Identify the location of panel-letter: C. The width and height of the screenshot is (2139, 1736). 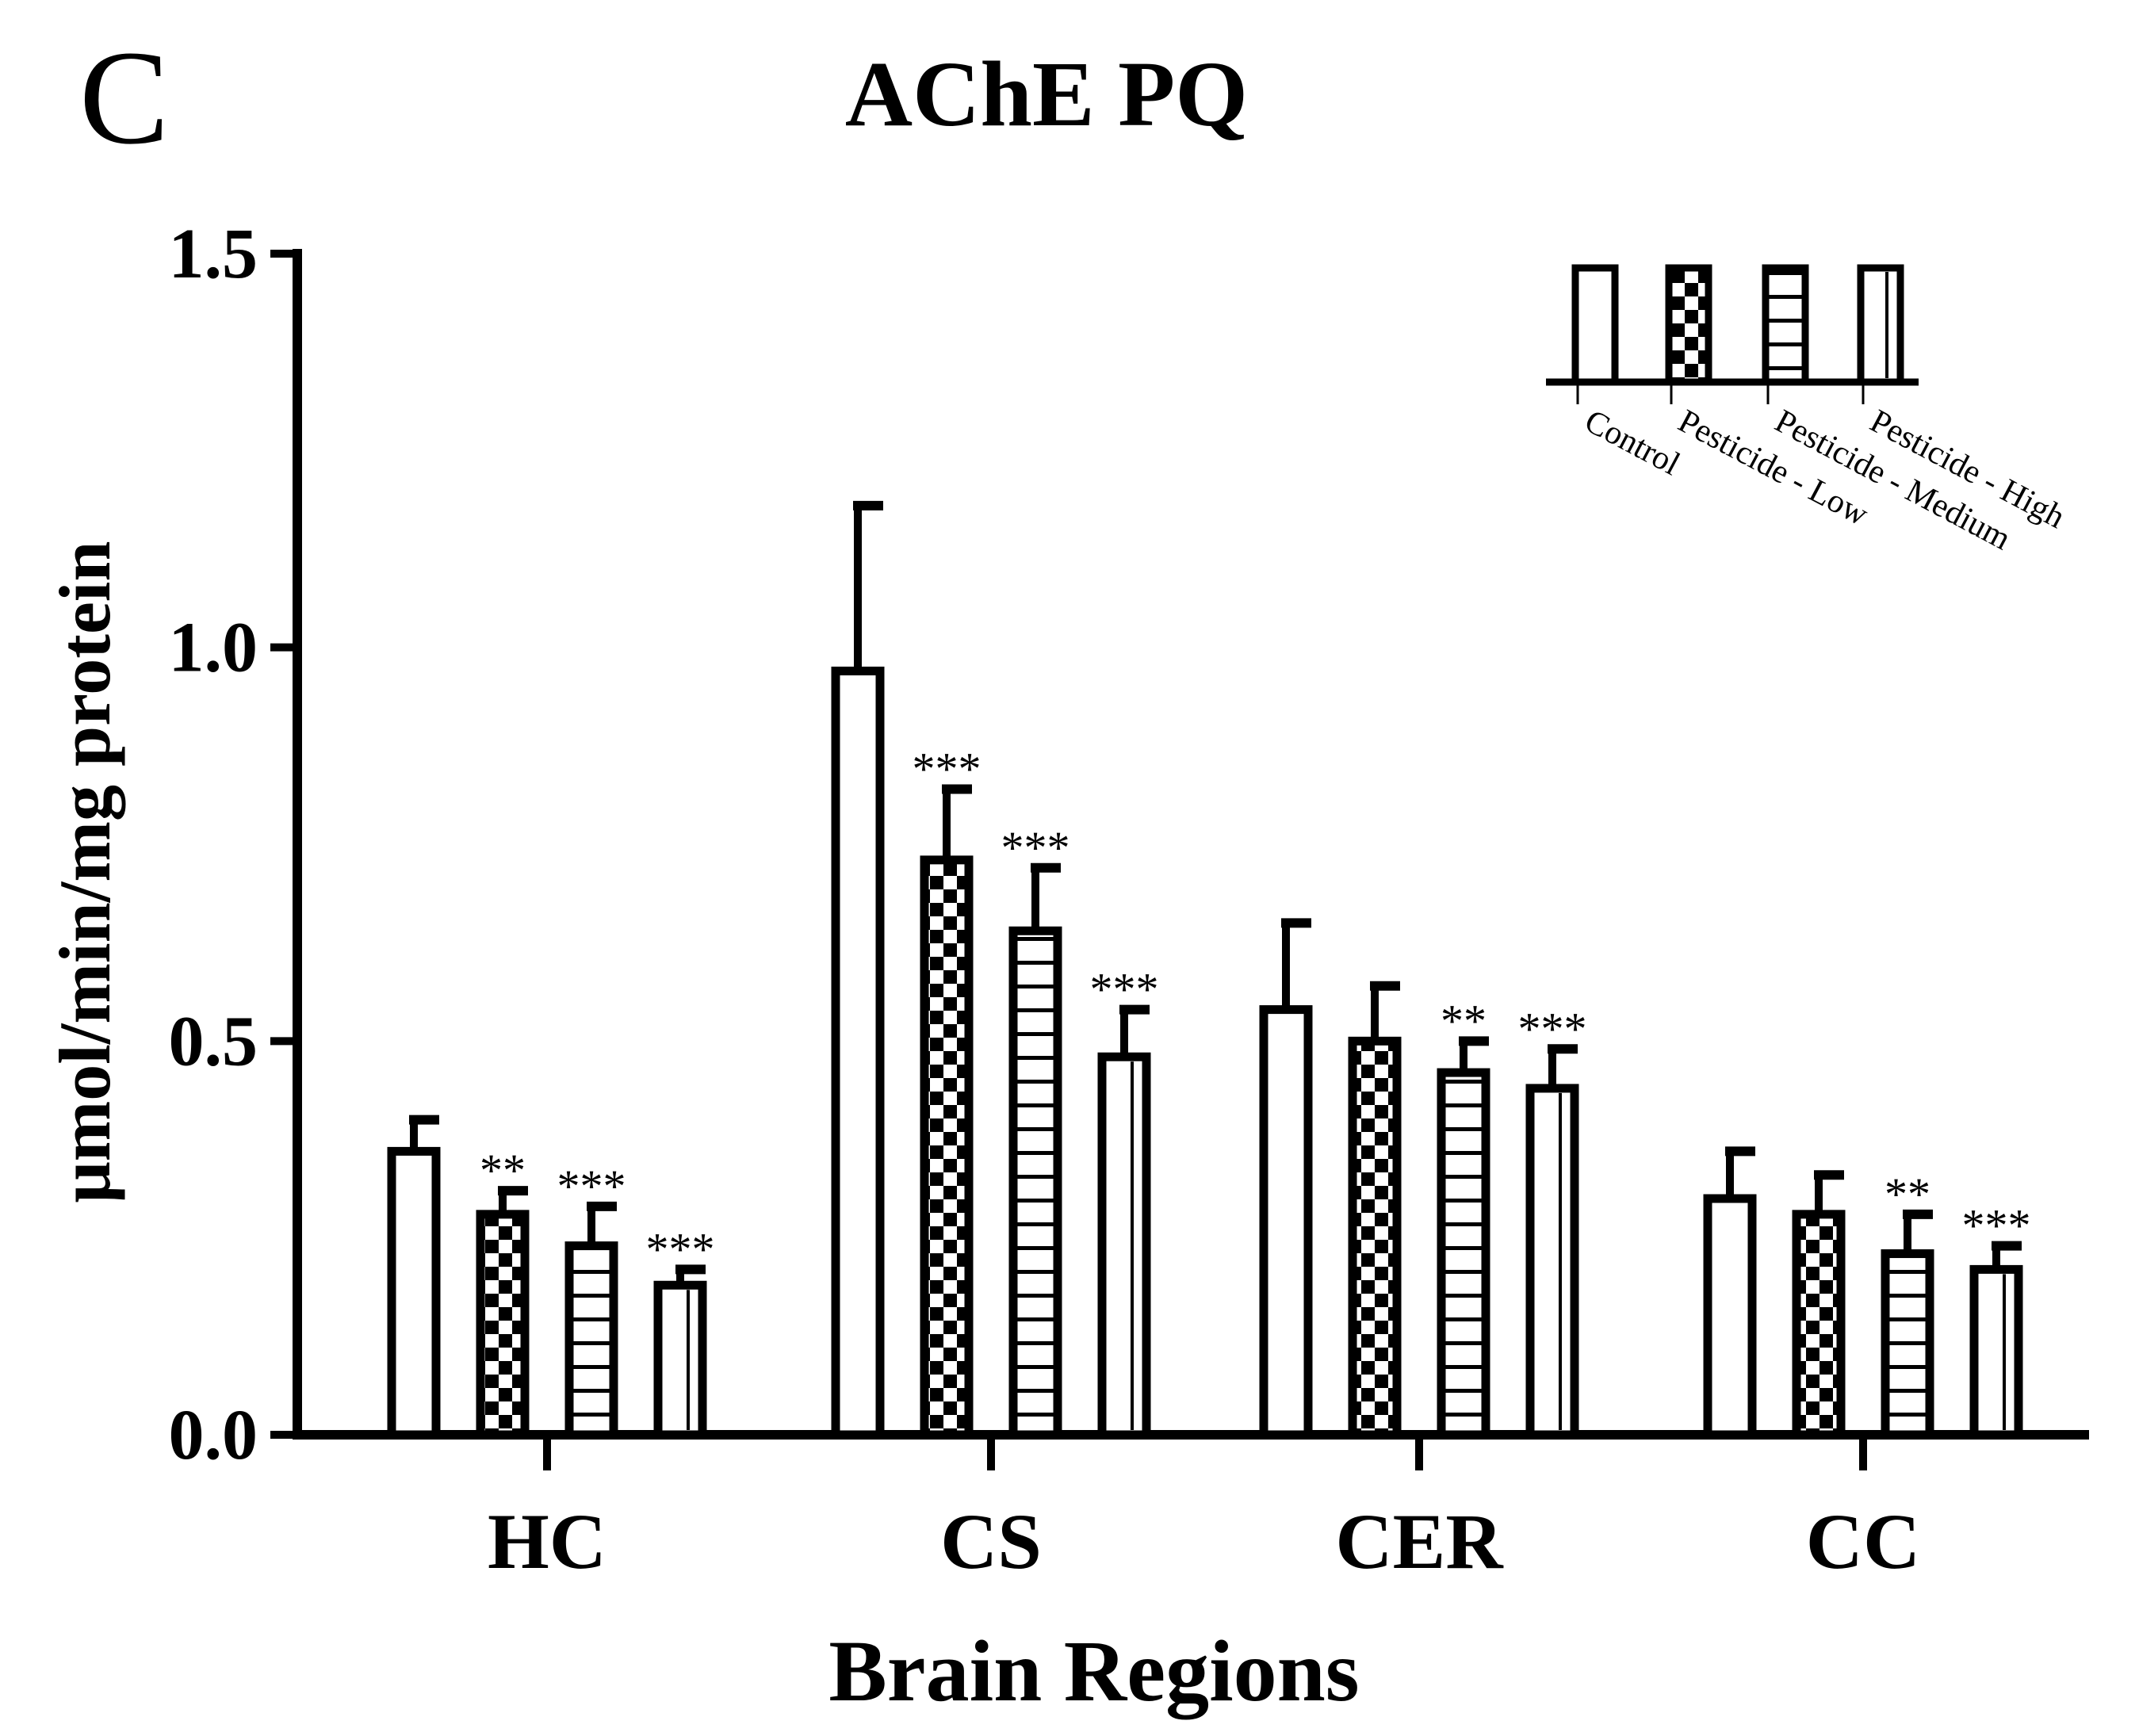
(124, 97).